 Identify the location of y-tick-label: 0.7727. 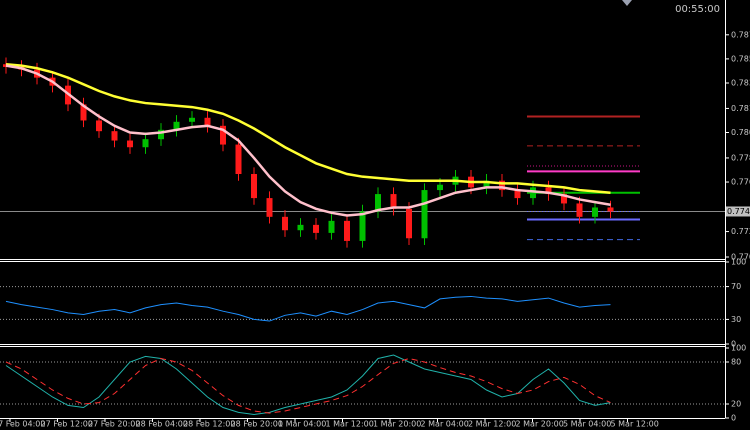
(740, 231).